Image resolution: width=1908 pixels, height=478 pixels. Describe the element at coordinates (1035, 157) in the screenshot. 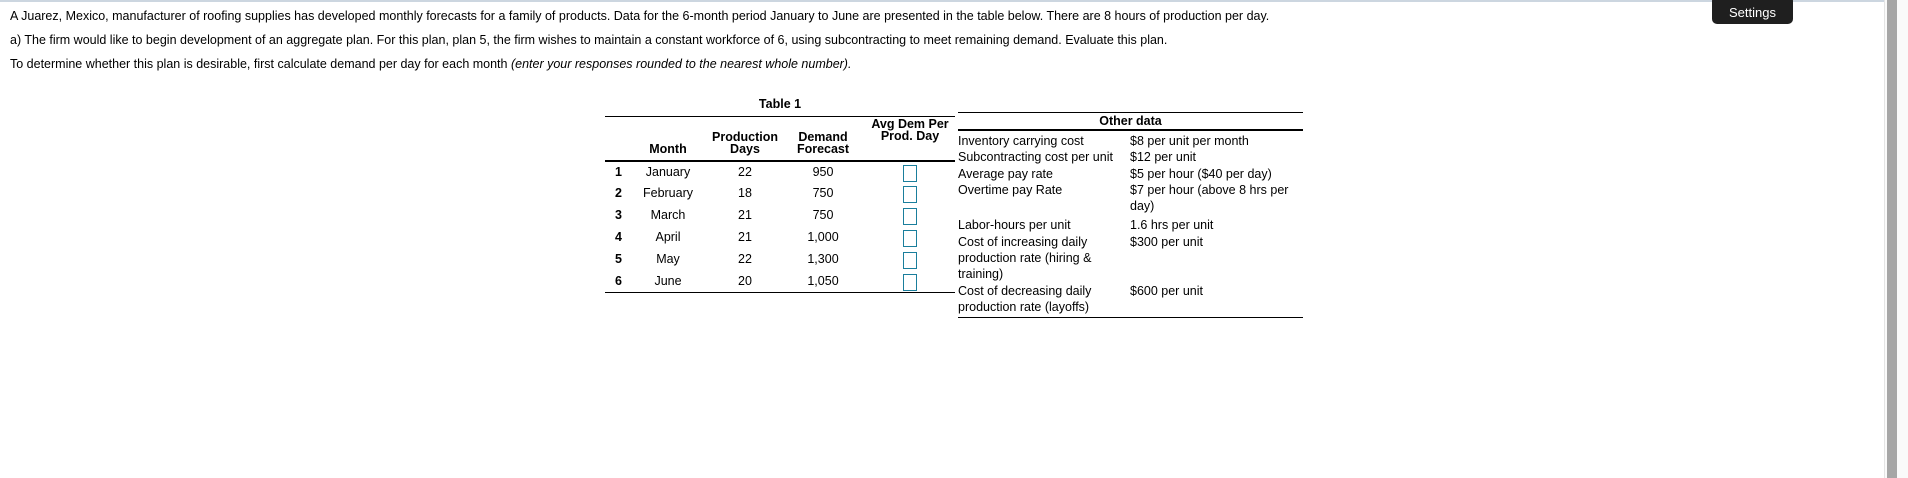

I see `cost-label: Subcontracting cost per unit` at that location.